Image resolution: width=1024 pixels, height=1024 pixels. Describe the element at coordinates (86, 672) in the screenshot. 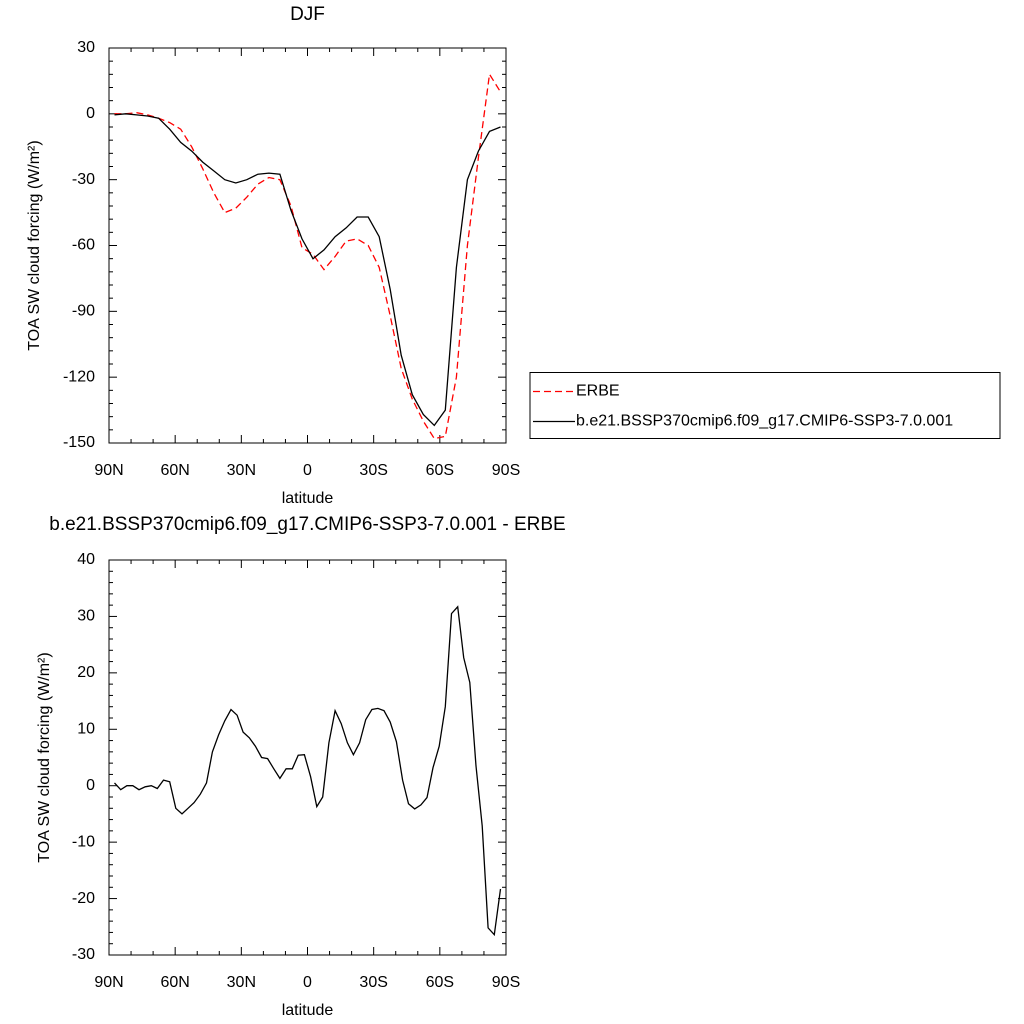

I see `y-tick-label: 20` at that location.